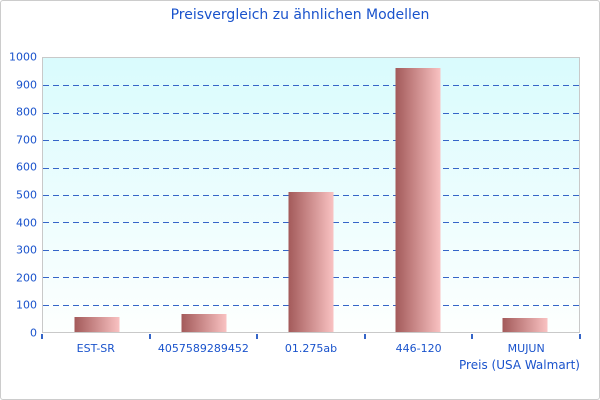 This screenshot has width=600, height=400. What do you see at coordinates (26, 112) in the screenshot?
I see `y-tick-label: 800` at bounding box center [26, 112].